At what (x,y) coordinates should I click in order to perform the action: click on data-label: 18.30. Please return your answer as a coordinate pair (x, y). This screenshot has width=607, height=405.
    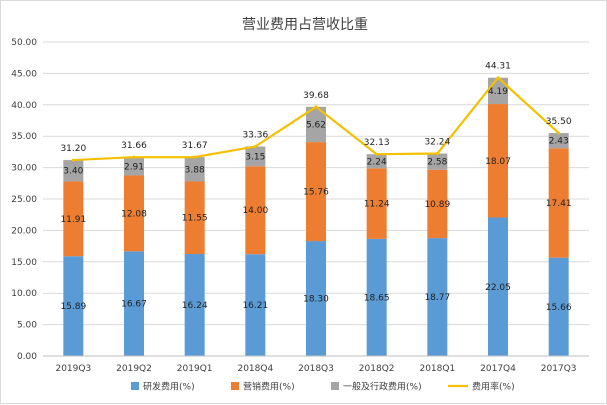
    Looking at the image, I should click on (316, 300).